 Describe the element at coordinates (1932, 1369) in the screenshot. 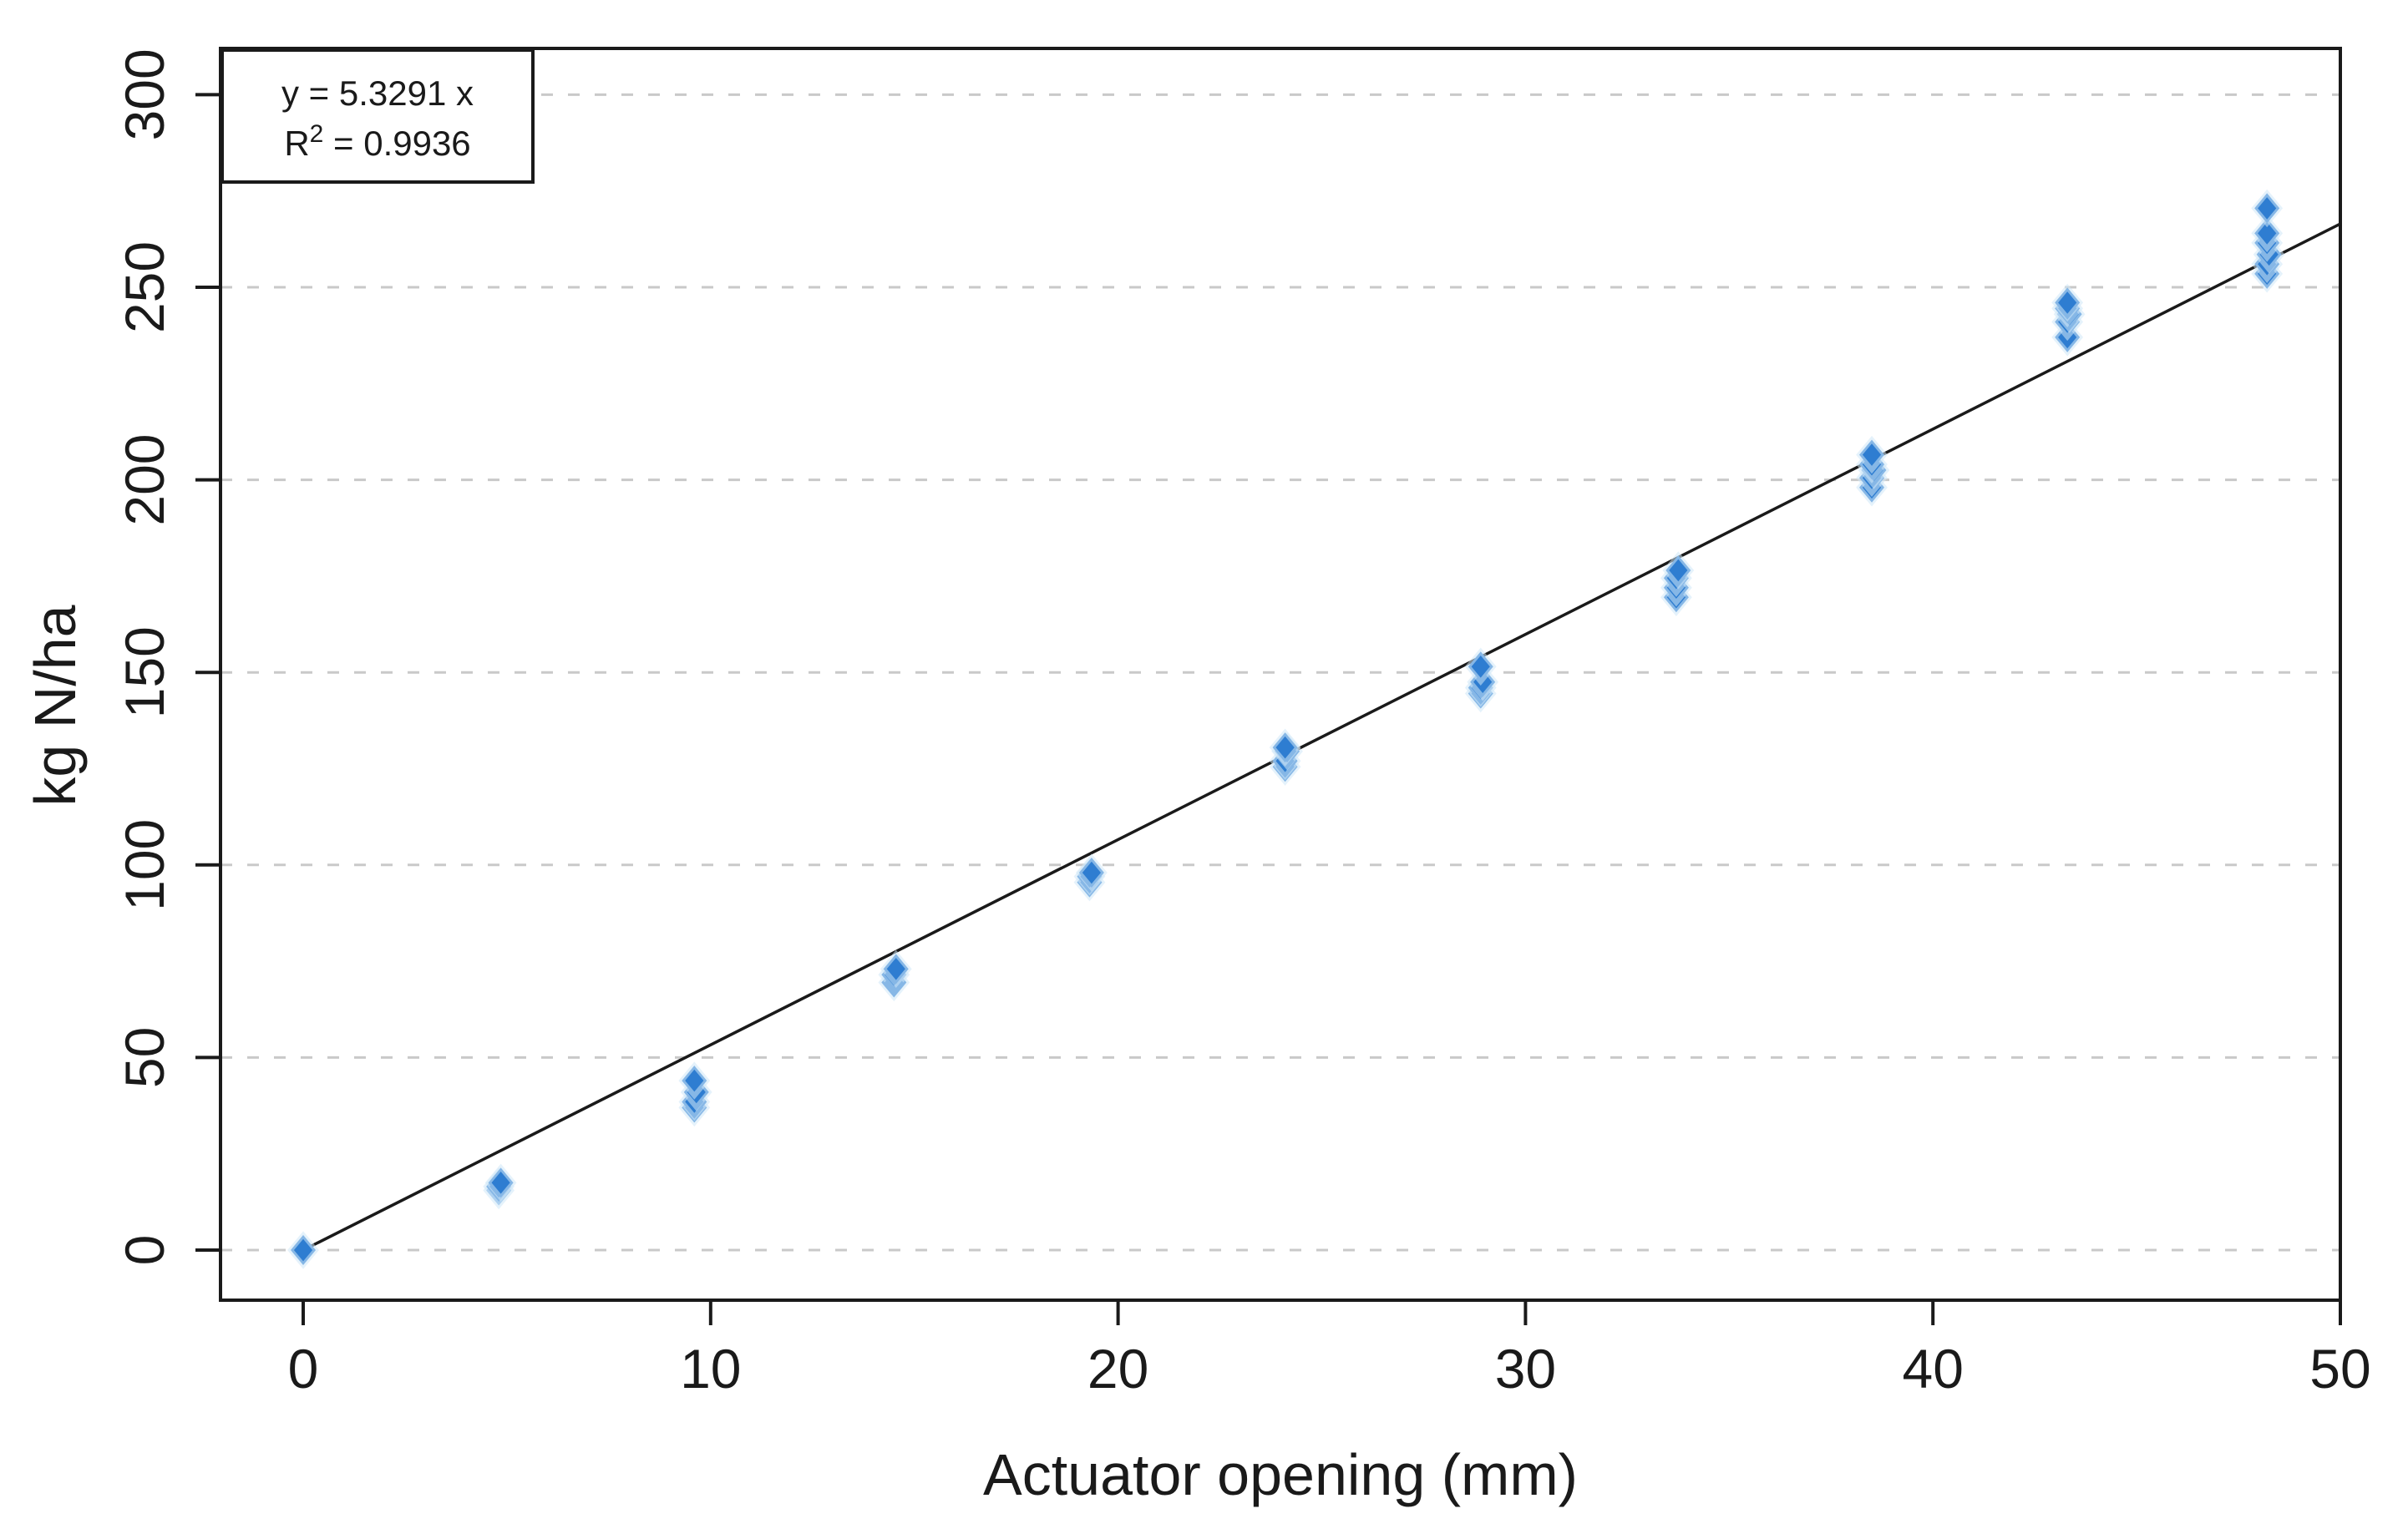

I see `x-tick-label: 40` at that location.